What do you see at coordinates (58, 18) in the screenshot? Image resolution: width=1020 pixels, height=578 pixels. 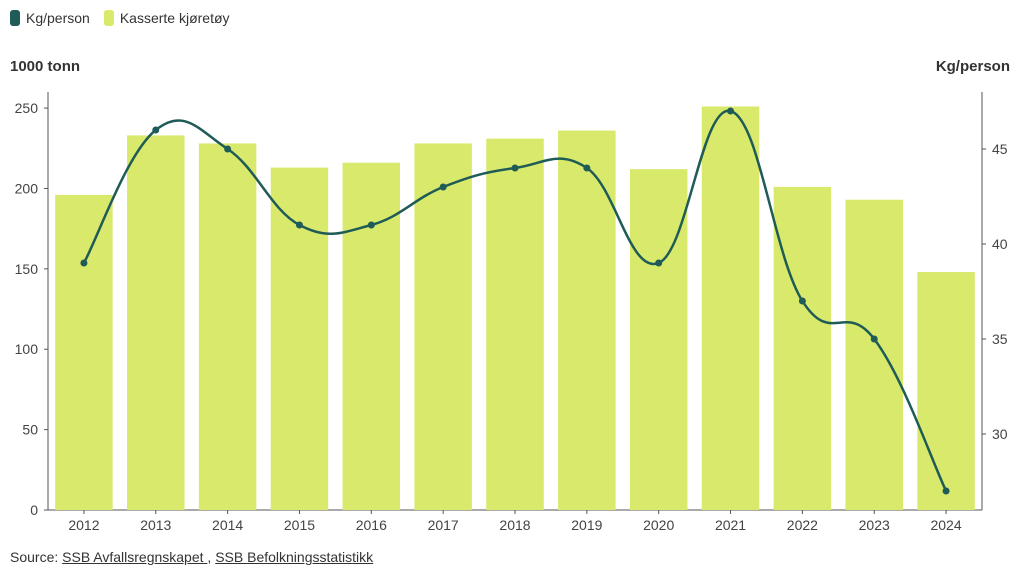 I see `legend-label-line: Kg/person` at bounding box center [58, 18].